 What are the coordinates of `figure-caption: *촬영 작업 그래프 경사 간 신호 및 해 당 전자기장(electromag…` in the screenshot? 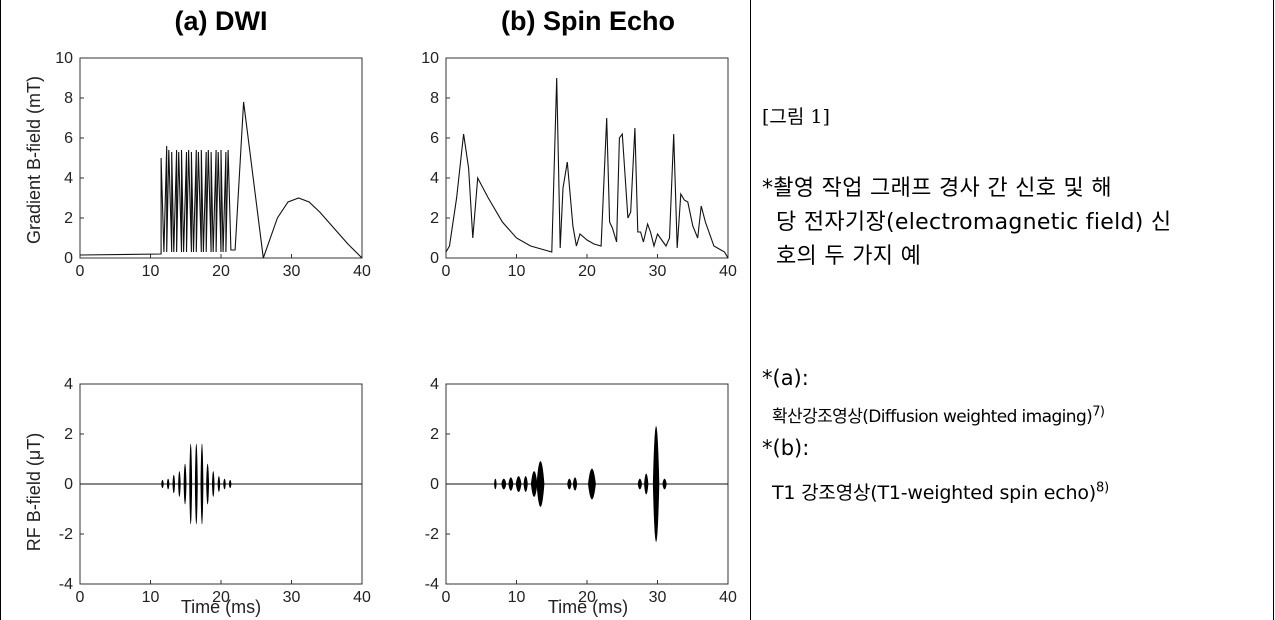 It's located at (1016, 223).